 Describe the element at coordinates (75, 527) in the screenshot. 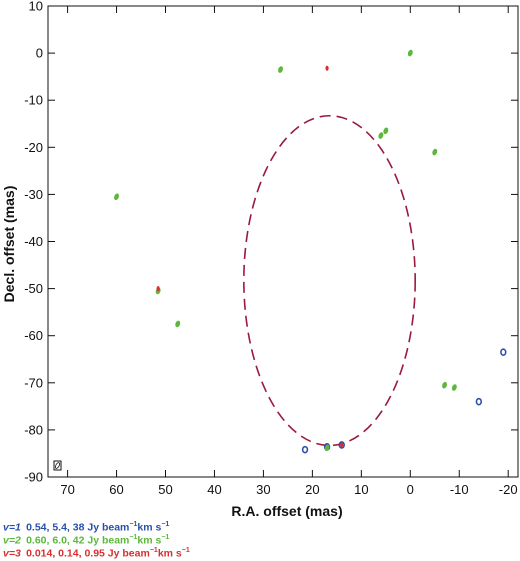

I see `legend-text: 0.54, 5.4, 38 Jy beam` at that location.